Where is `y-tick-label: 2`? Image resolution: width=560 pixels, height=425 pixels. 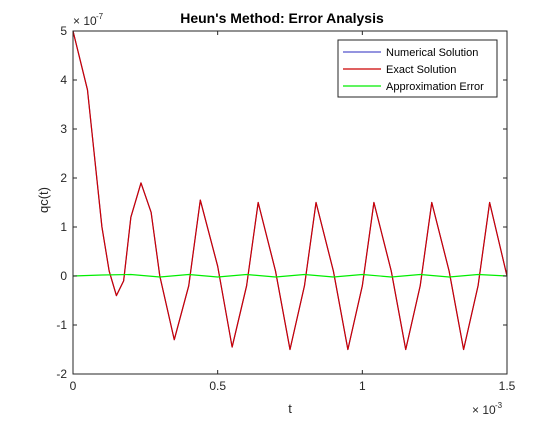
y-tick-label: 2 is located at coordinates (63, 178).